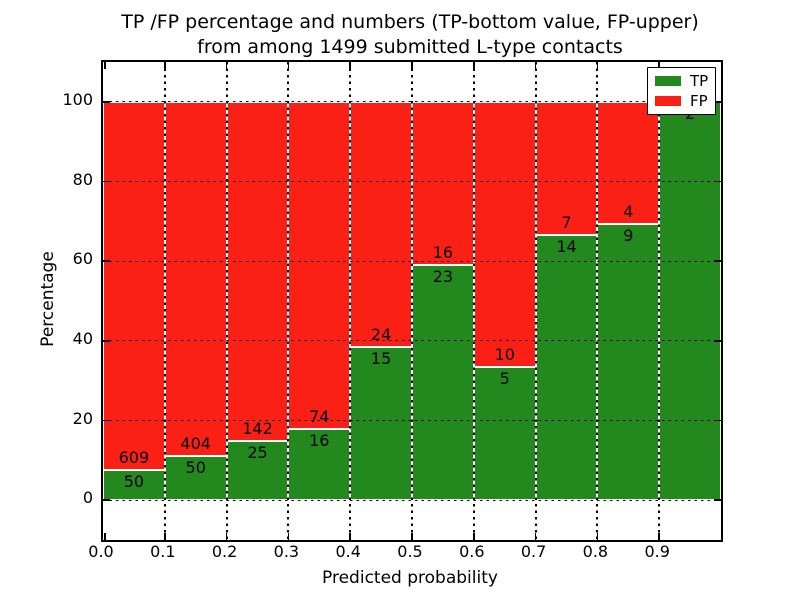  What do you see at coordinates (681, 81) in the screenshot?
I see `legend-entry-tp: TP` at bounding box center [681, 81].